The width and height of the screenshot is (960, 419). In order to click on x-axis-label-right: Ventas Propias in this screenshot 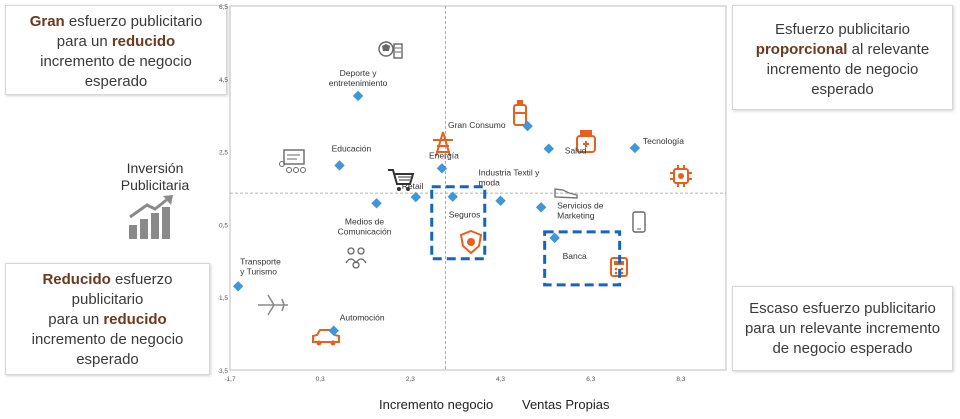, I will do `click(566, 404)`.